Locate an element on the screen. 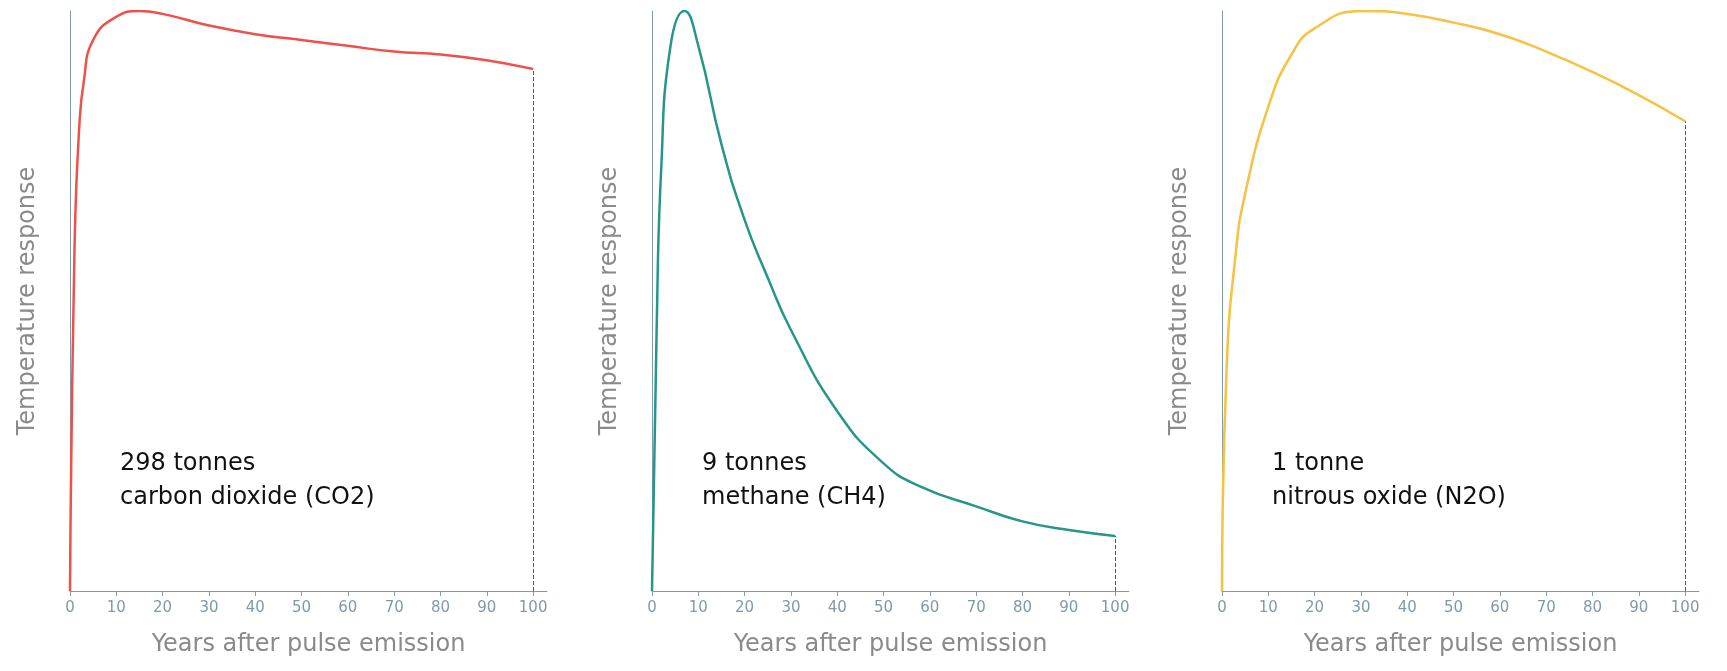 Image resolution: width=1727 pixels, height=671 pixels. annotation: 9 tonnes is located at coordinates (754, 462).